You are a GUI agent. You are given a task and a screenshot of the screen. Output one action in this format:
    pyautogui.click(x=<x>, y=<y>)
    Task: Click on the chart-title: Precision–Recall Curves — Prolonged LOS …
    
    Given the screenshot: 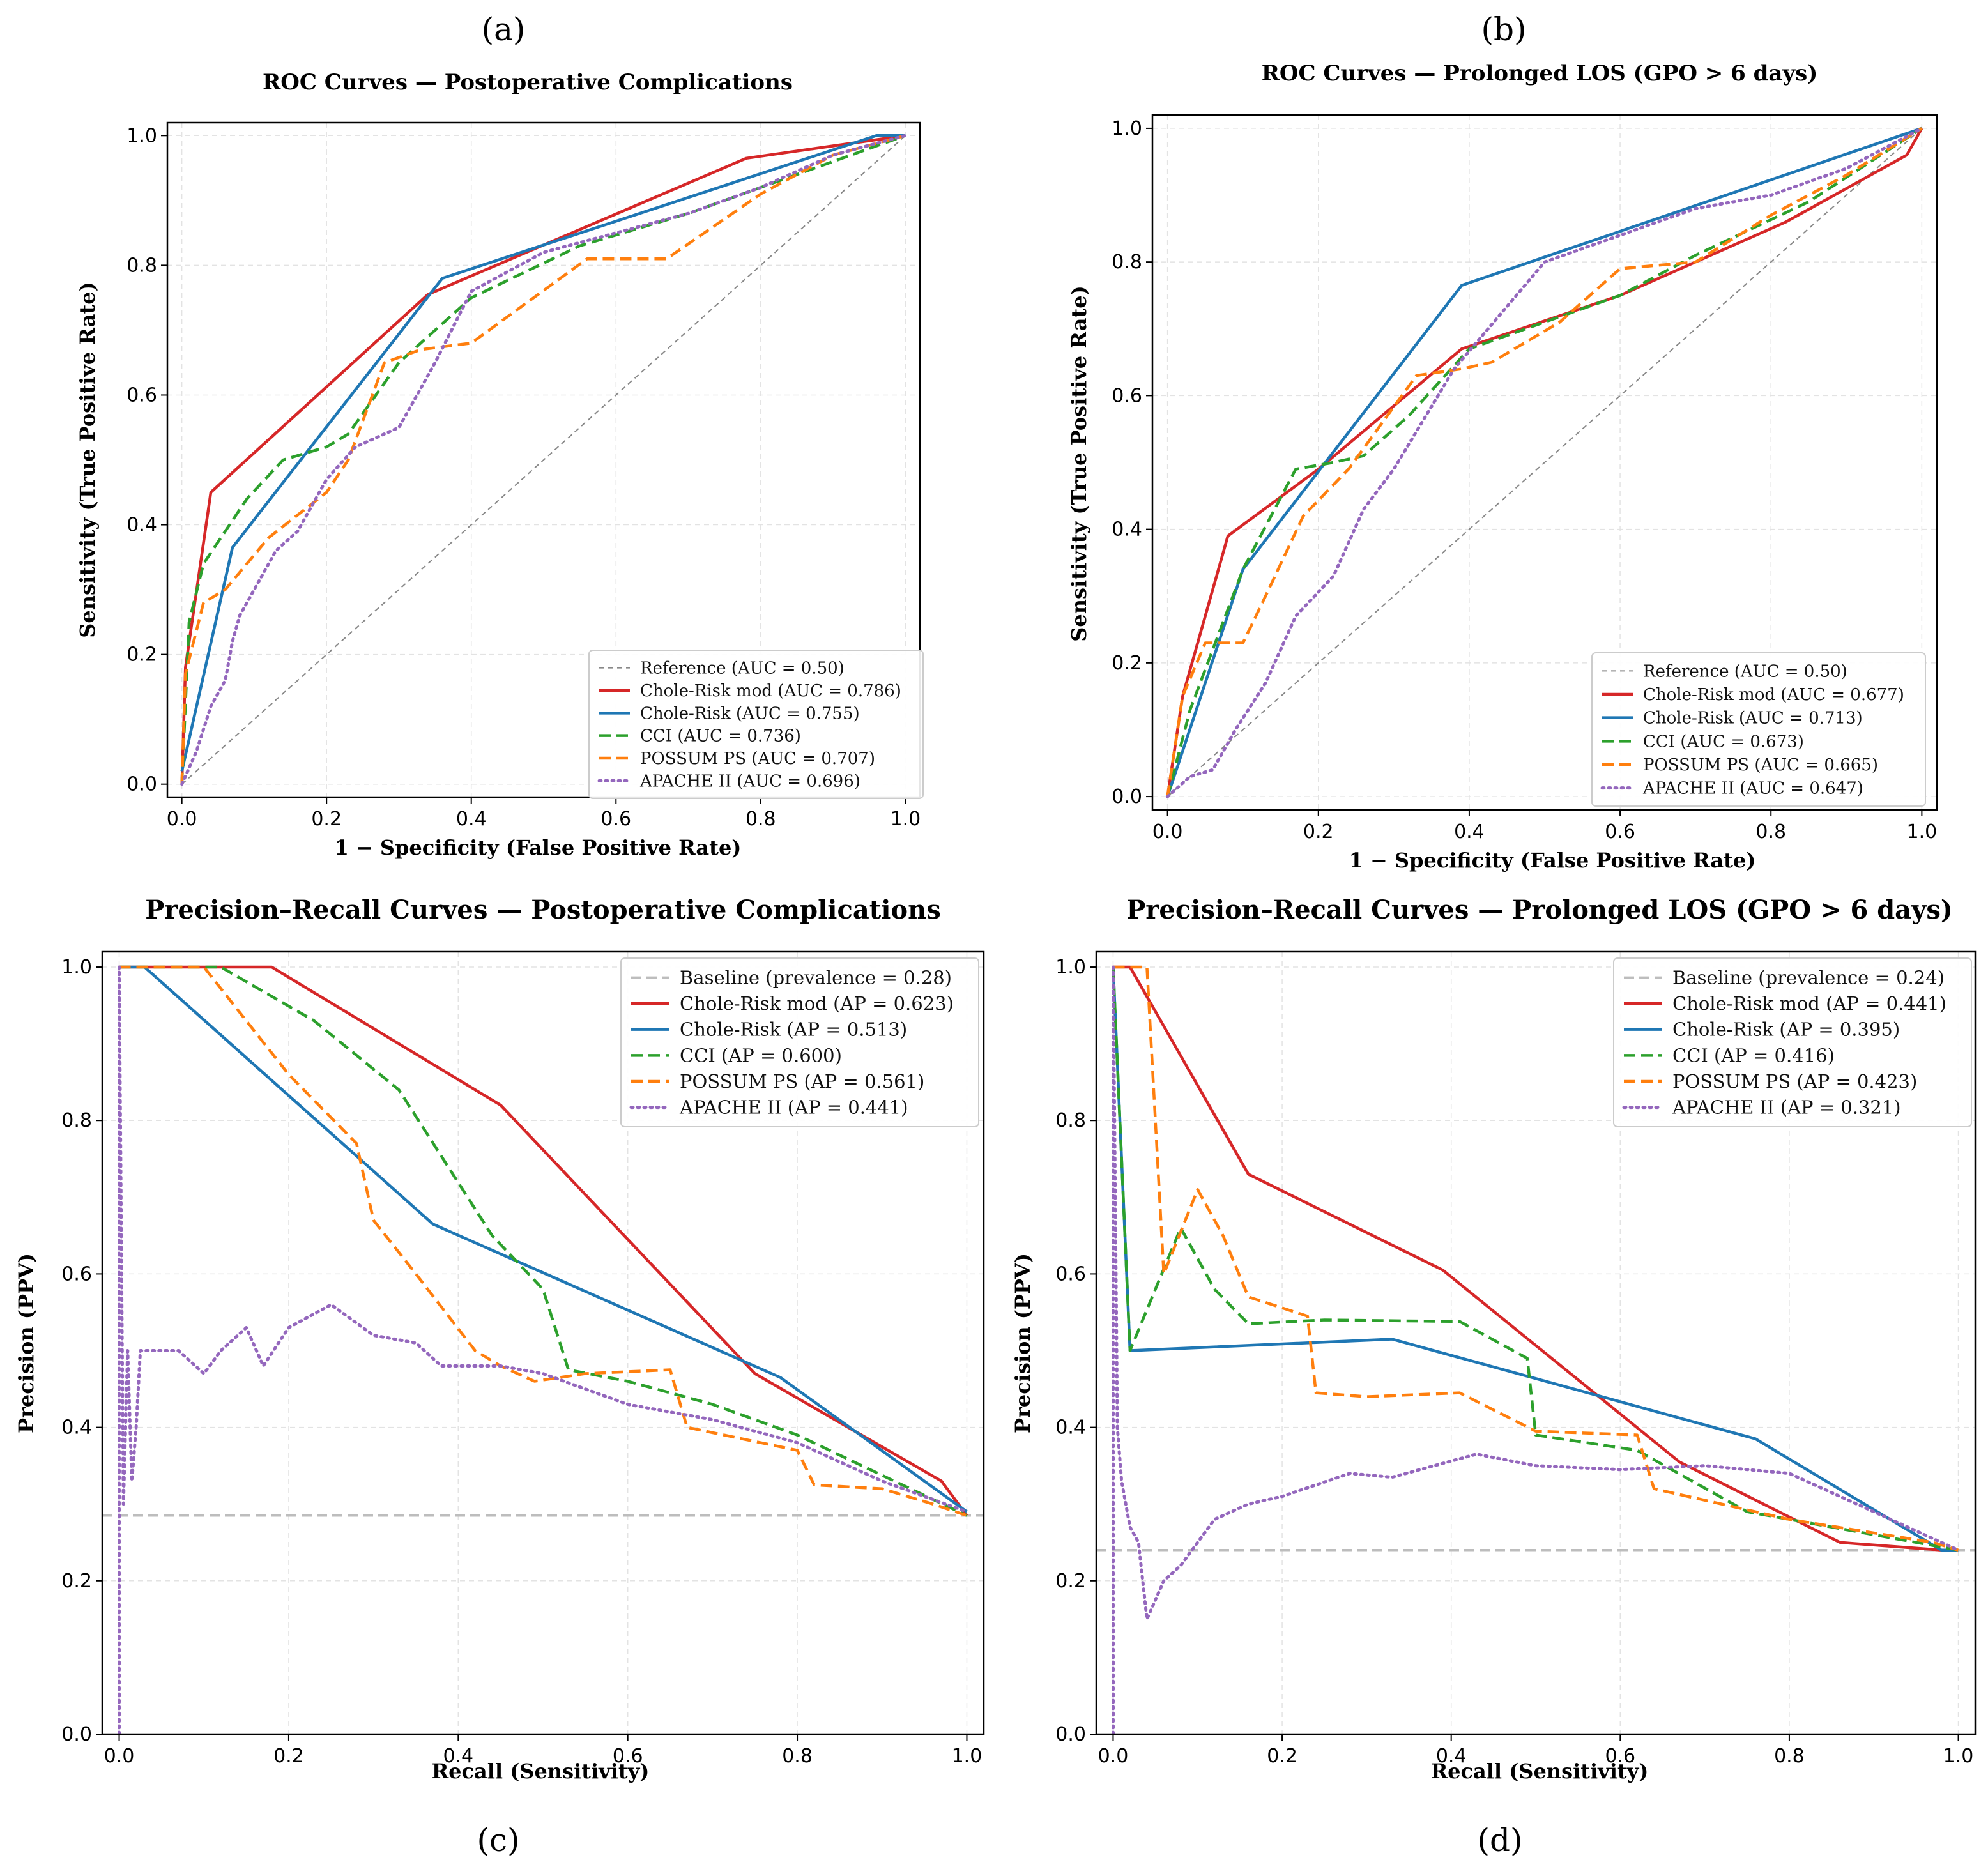 What is the action you would take?
    pyautogui.click(x=1539, y=910)
    